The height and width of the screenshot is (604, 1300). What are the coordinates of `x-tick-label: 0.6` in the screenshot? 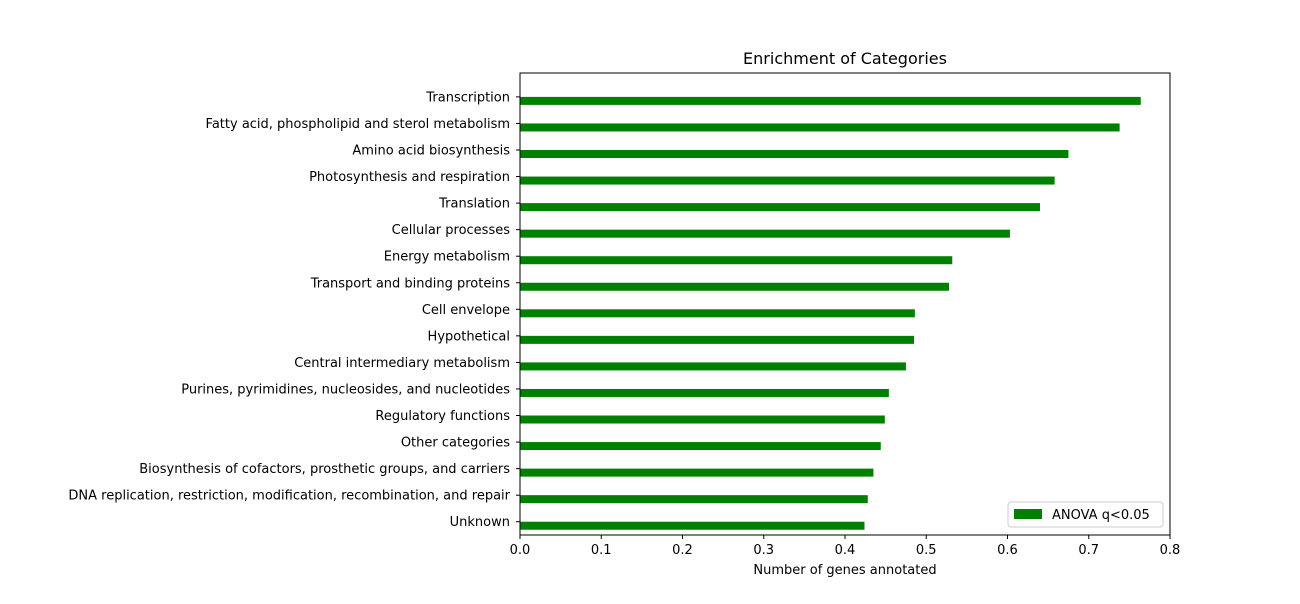 It's located at (1007, 550).